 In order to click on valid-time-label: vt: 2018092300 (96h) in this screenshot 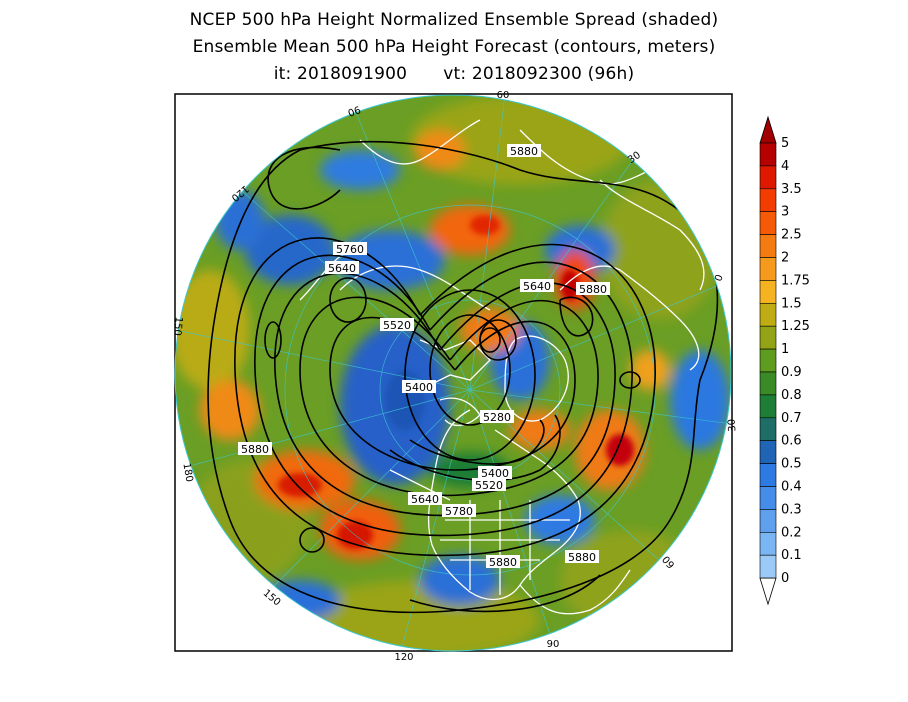, I will do `click(539, 74)`.